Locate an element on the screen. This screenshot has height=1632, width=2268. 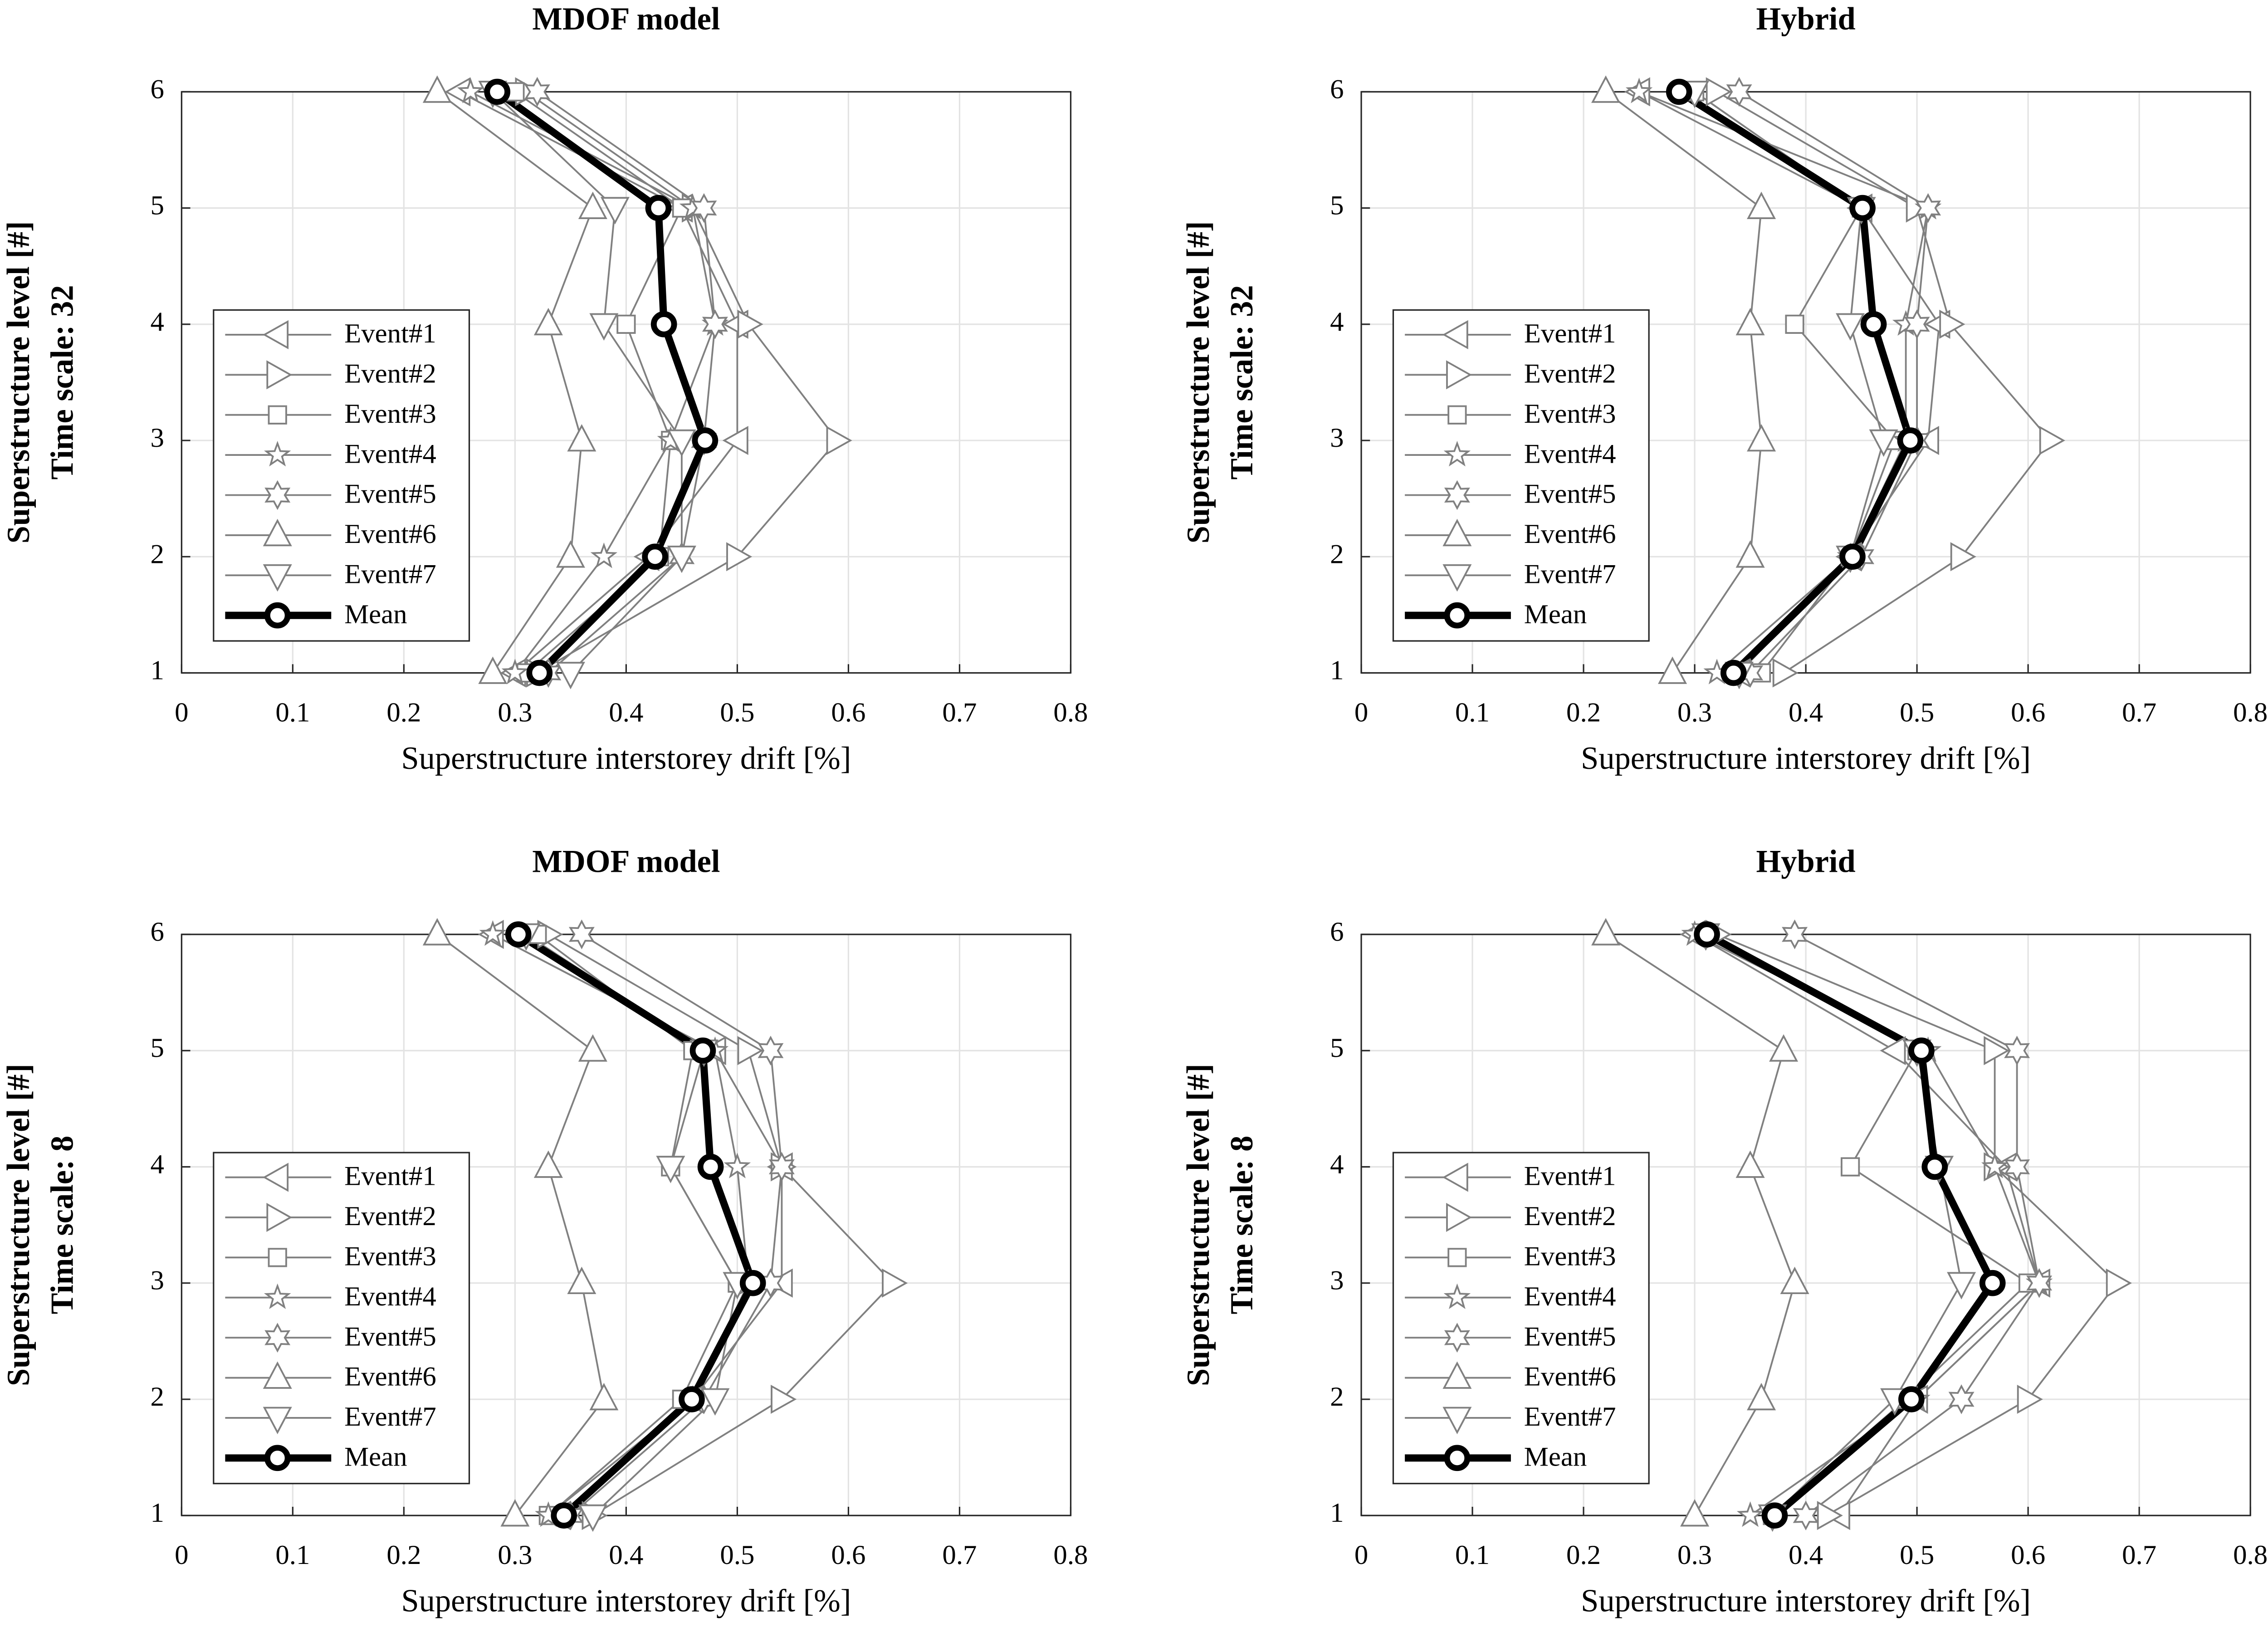
axes-box is located at coordinates (627, 1224).